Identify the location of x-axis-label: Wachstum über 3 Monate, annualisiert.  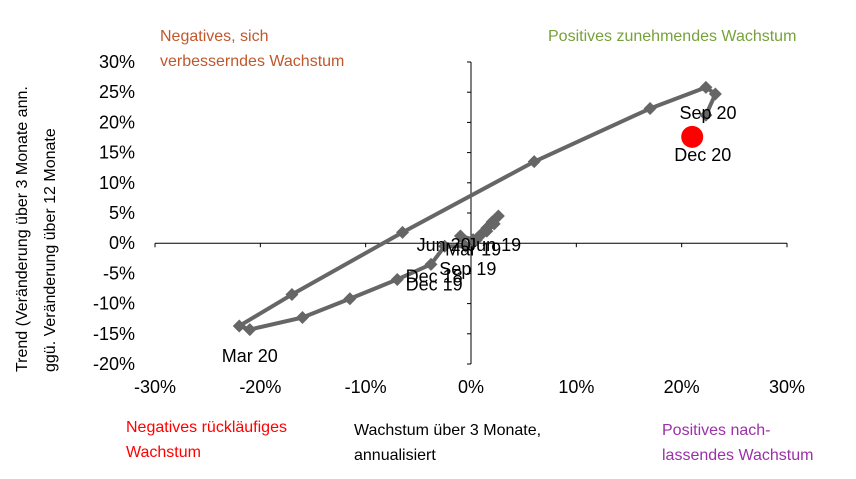
(447, 443).